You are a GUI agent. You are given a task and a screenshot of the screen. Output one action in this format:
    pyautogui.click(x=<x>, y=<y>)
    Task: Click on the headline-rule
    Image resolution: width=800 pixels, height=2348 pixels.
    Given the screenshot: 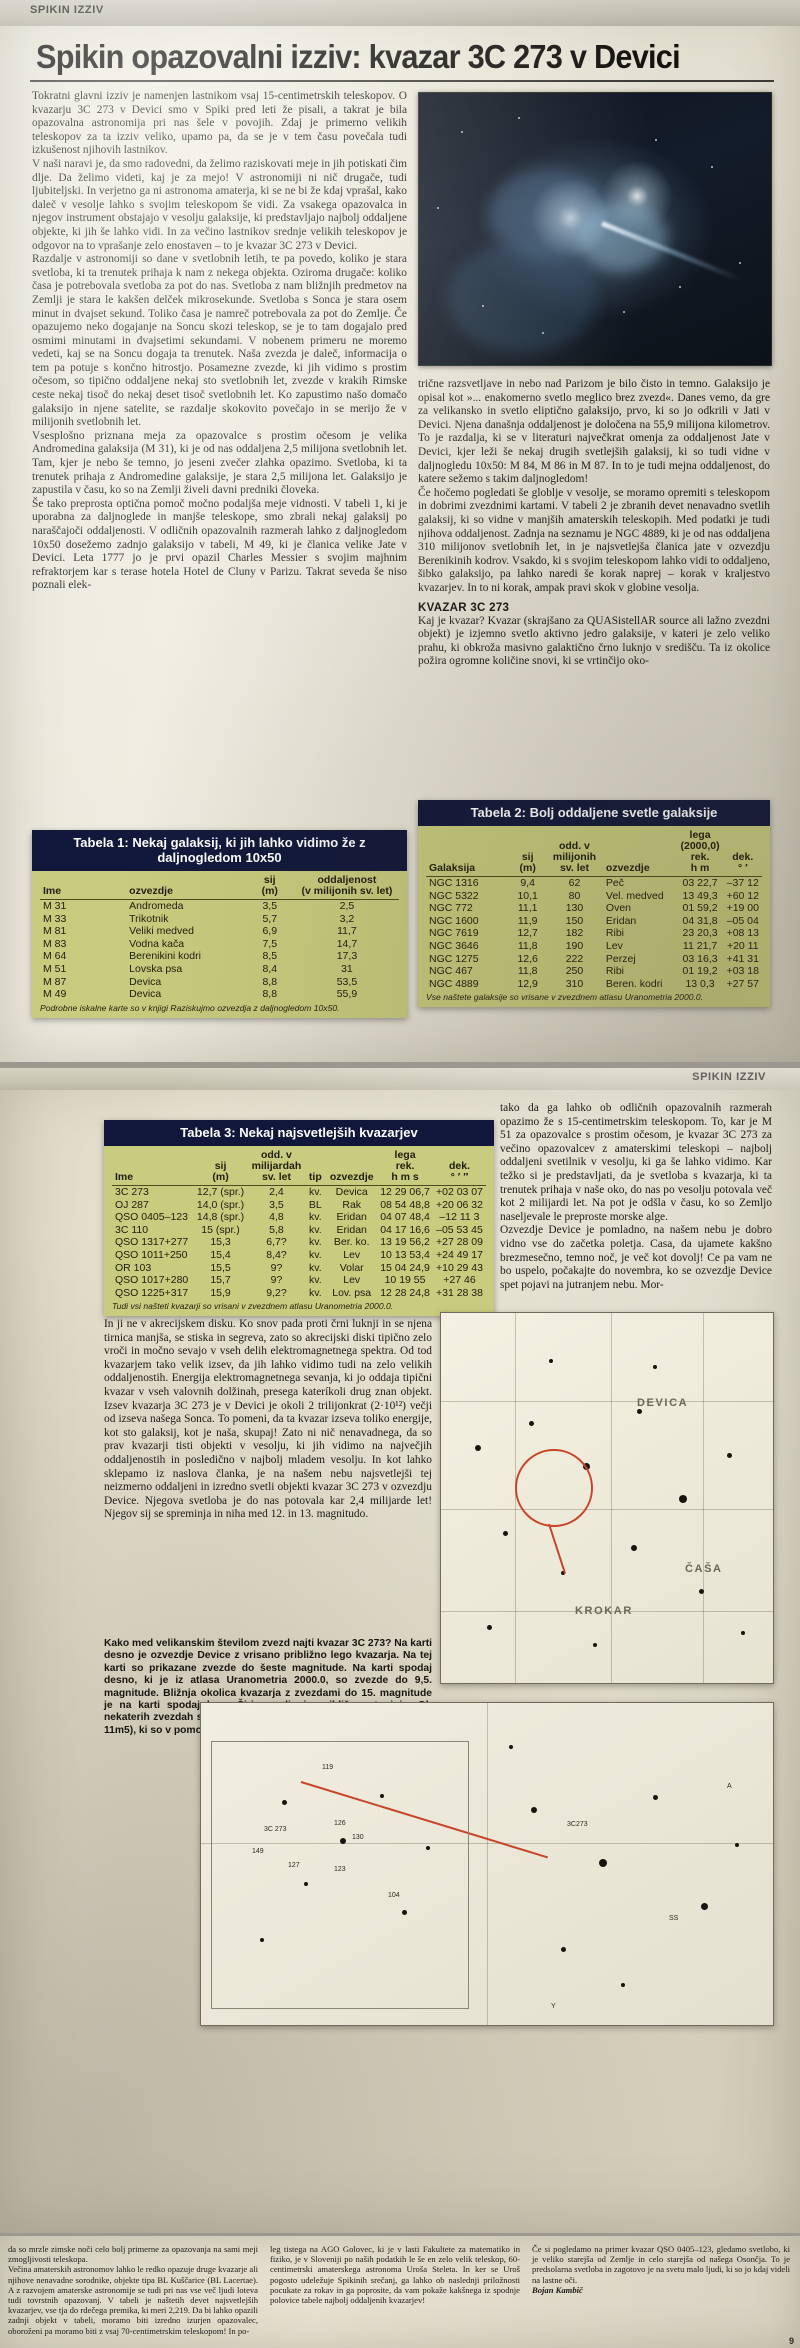 What is the action you would take?
    pyautogui.click(x=402, y=81)
    